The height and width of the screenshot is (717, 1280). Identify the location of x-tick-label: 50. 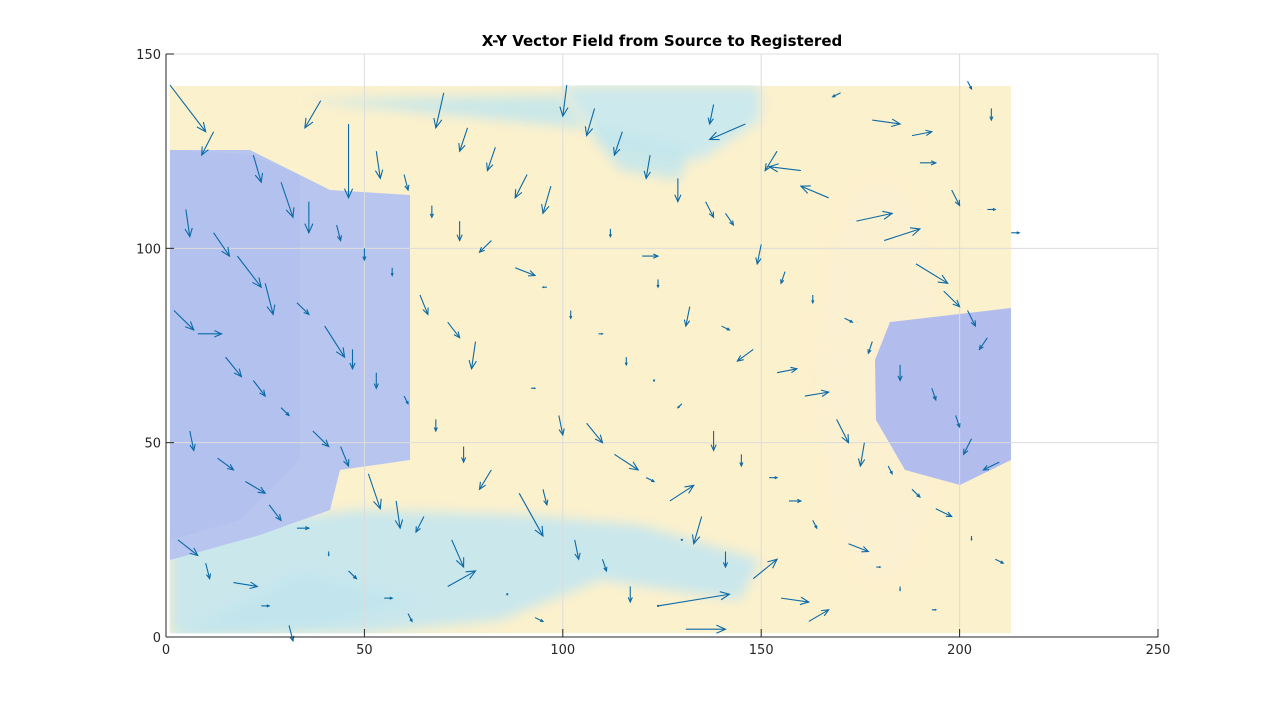
(364, 650).